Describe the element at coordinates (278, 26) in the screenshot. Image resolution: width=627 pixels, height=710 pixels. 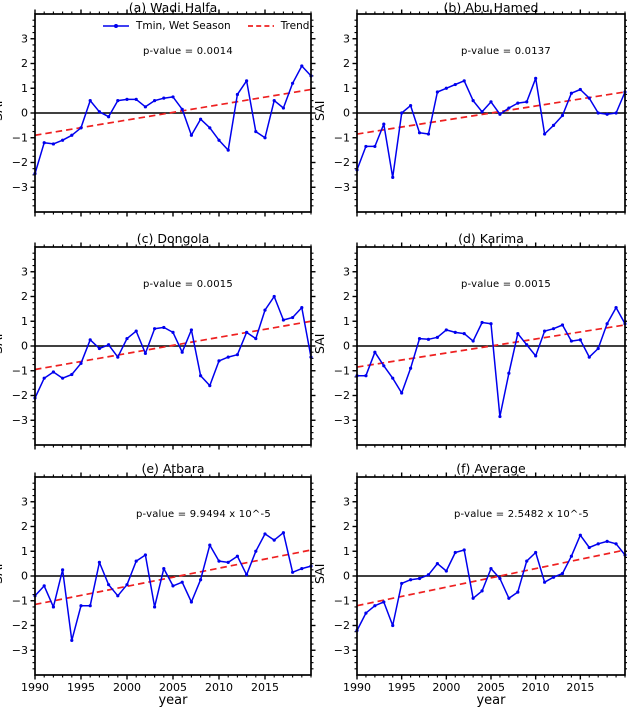
I see `legend-item-trend: Trend` at that location.